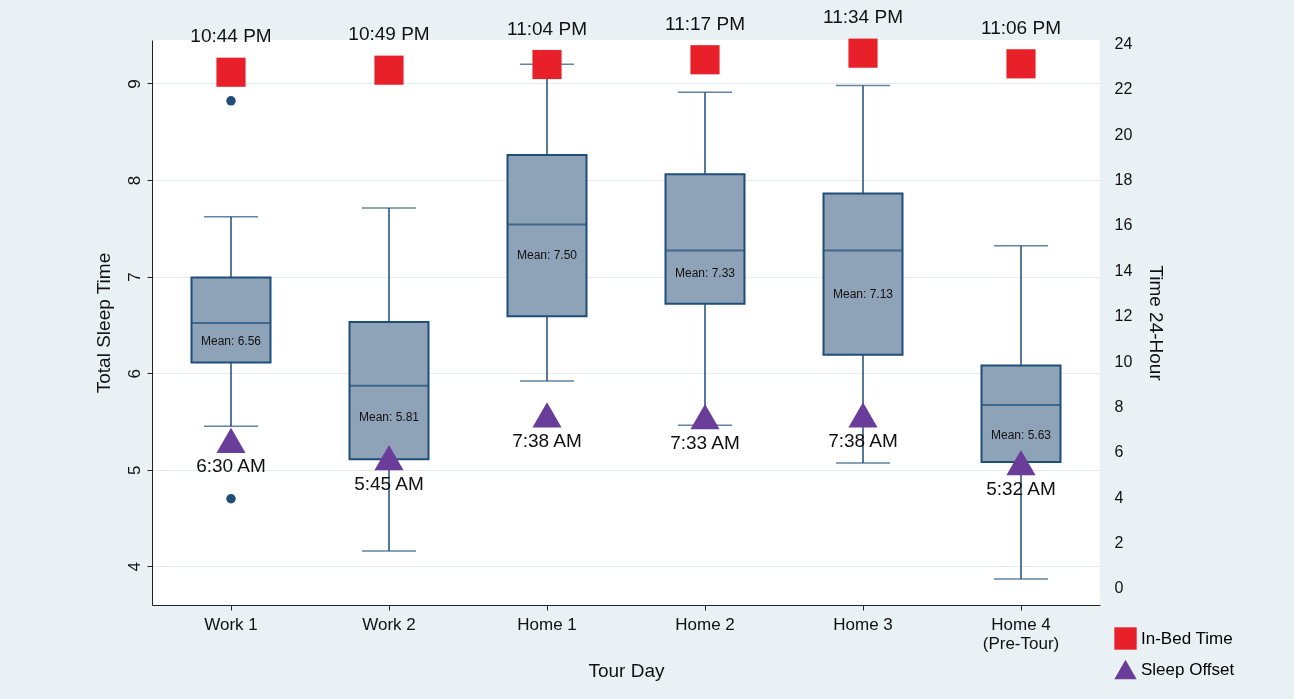 This screenshot has width=1294, height=699. I want to click on data-label: 10:44 PM, so click(231, 36).